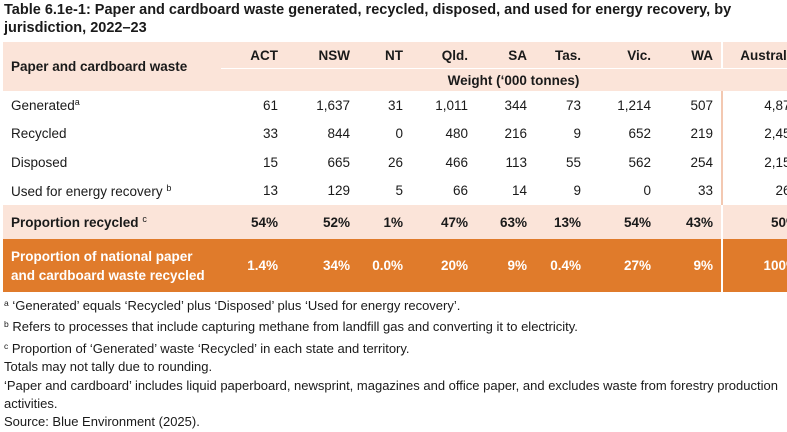 Image resolution: width=787 pixels, height=432 pixels. What do you see at coordinates (754, 162) in the screenshot?
I see `cell: 2,156` at bounding box center [754, 162].